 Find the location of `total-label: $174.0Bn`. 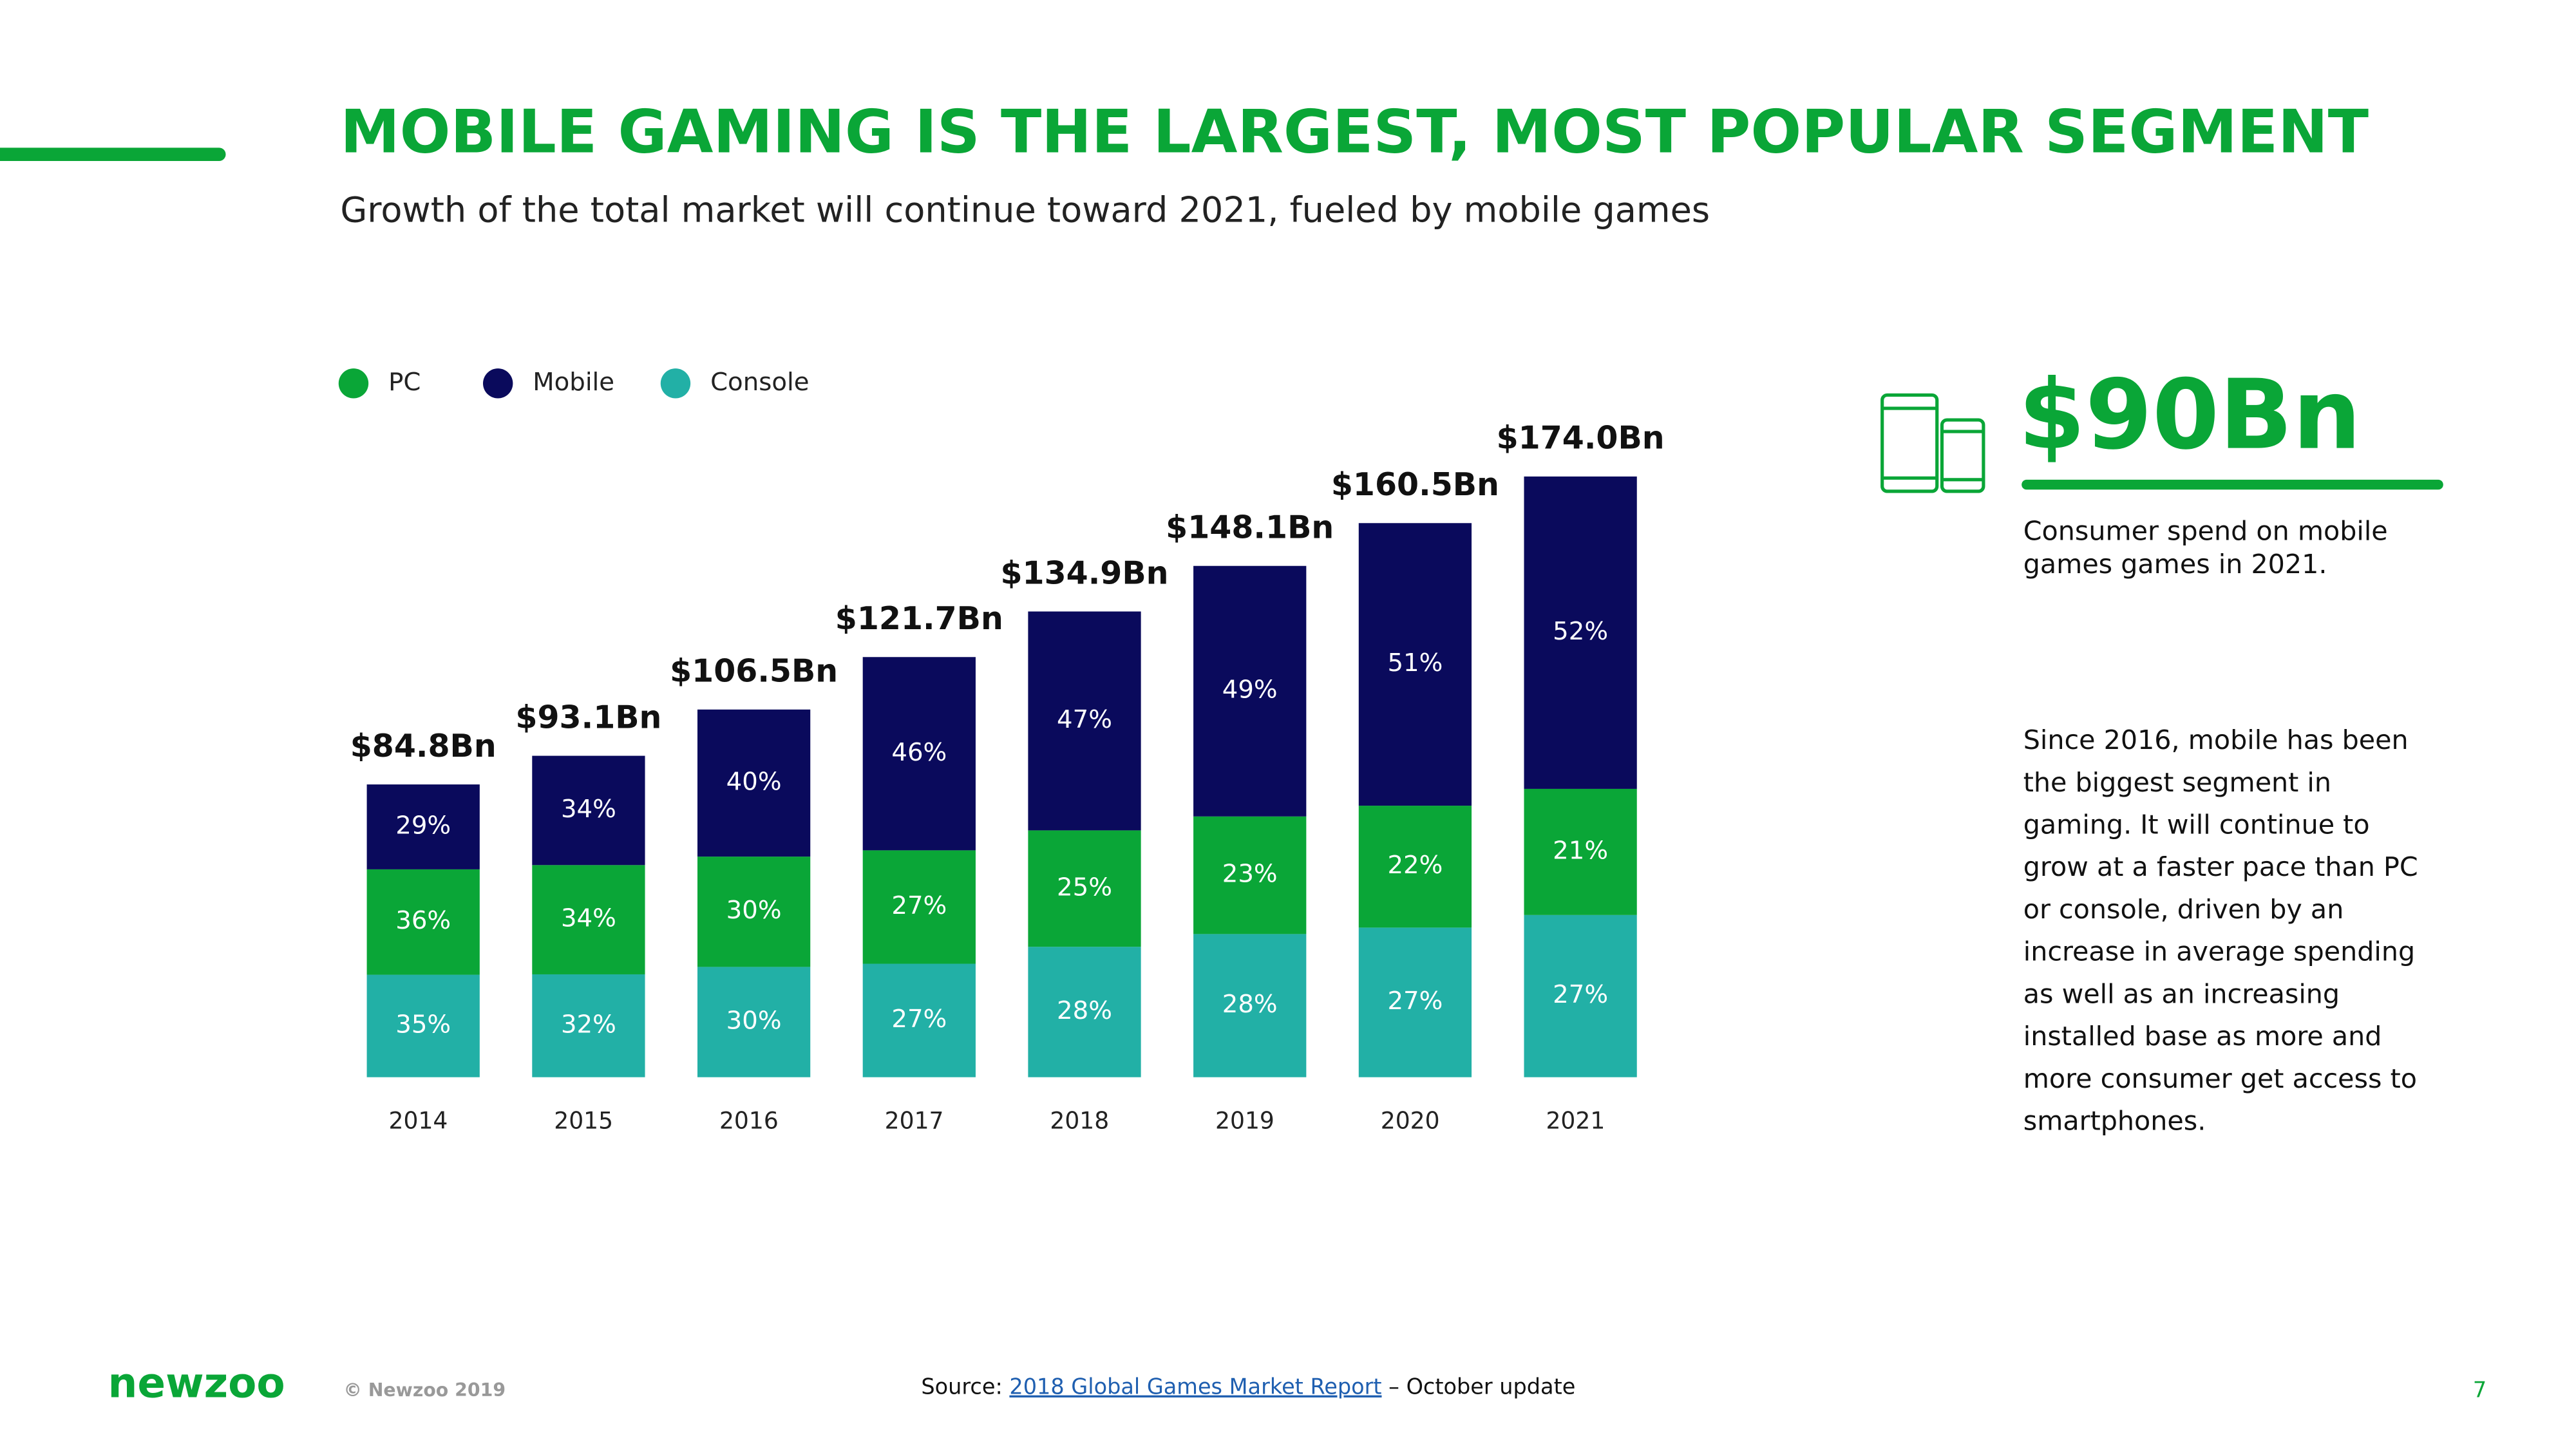

total-label: $174.0Bn is located at coordinates (1581, 438).